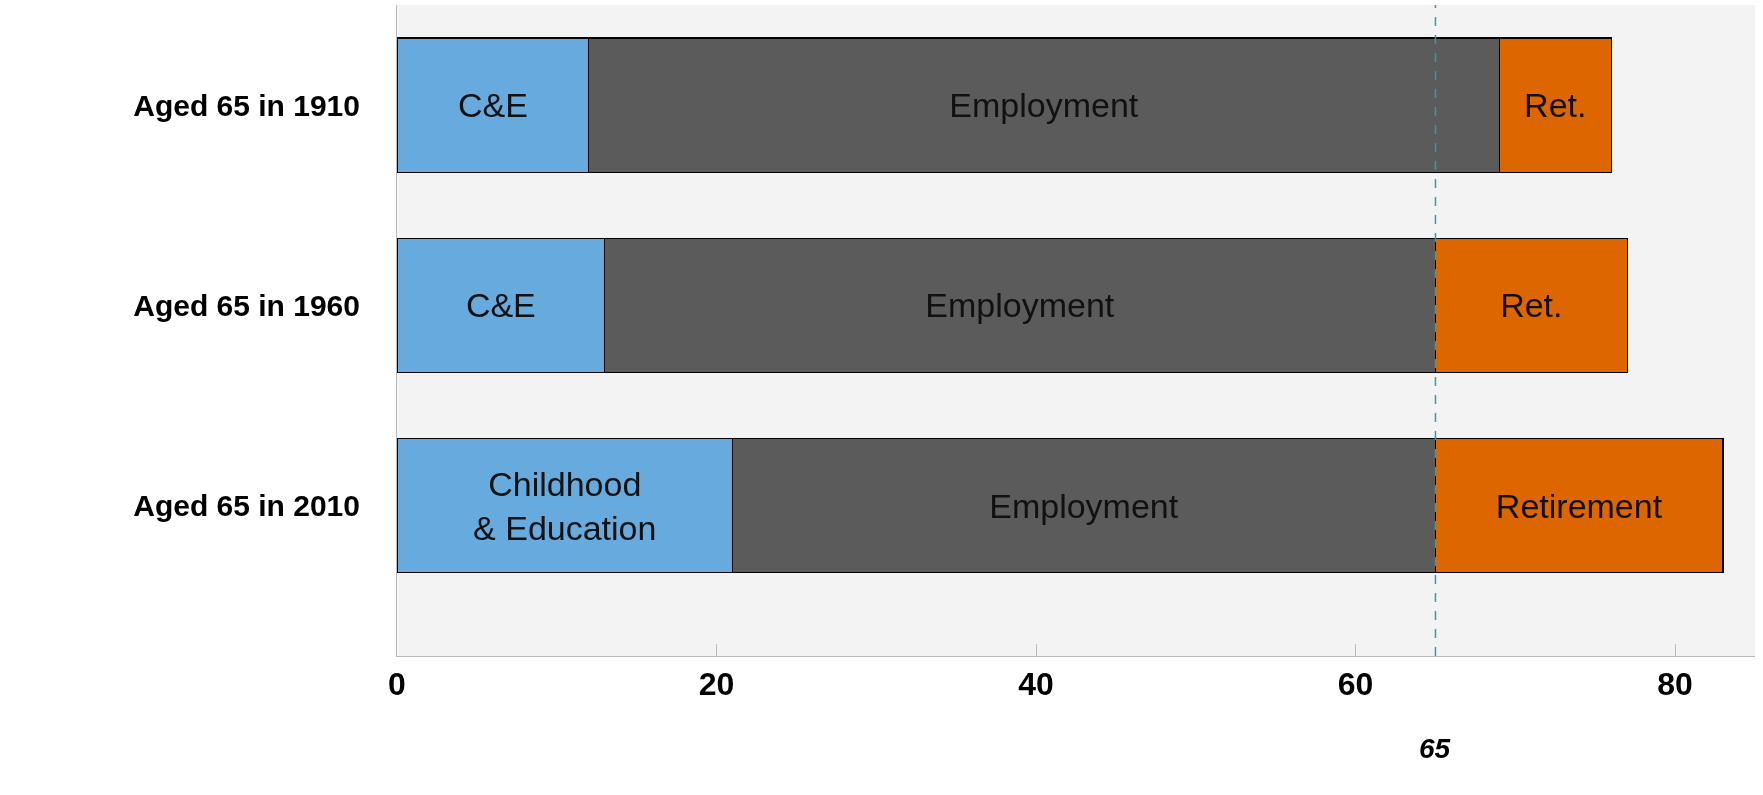 The height and width of the screenshot is (795, 1763). What do you see at coordinates (1579, 505) in the screenshot?
I see `data-label: Retirement` at bounding box center [1579, 505].